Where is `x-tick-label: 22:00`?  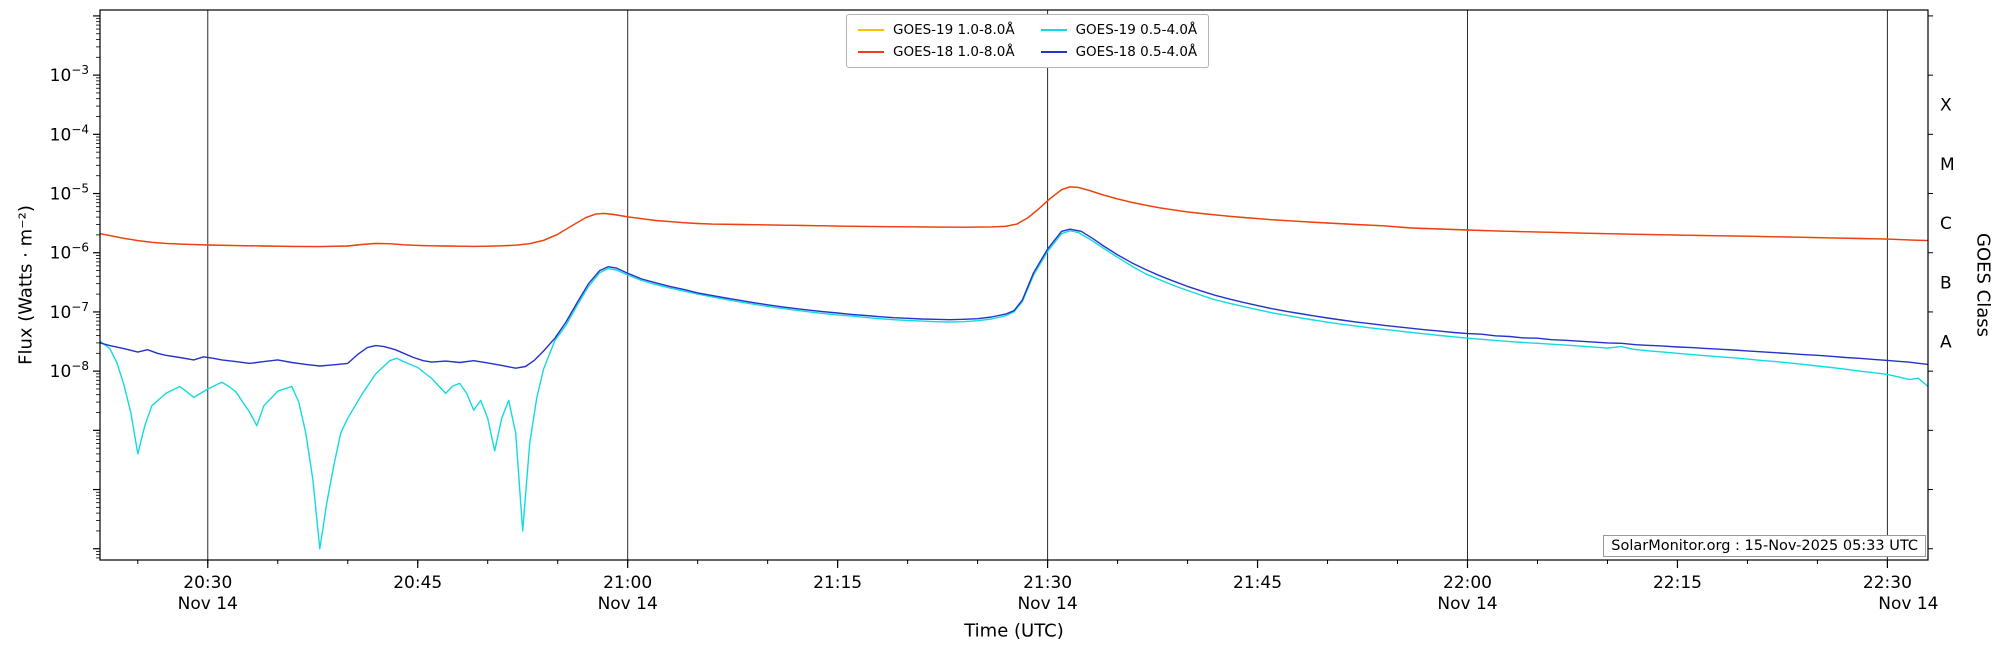
x-tick-label: 22:00 is located at coordinates (1467, 583).